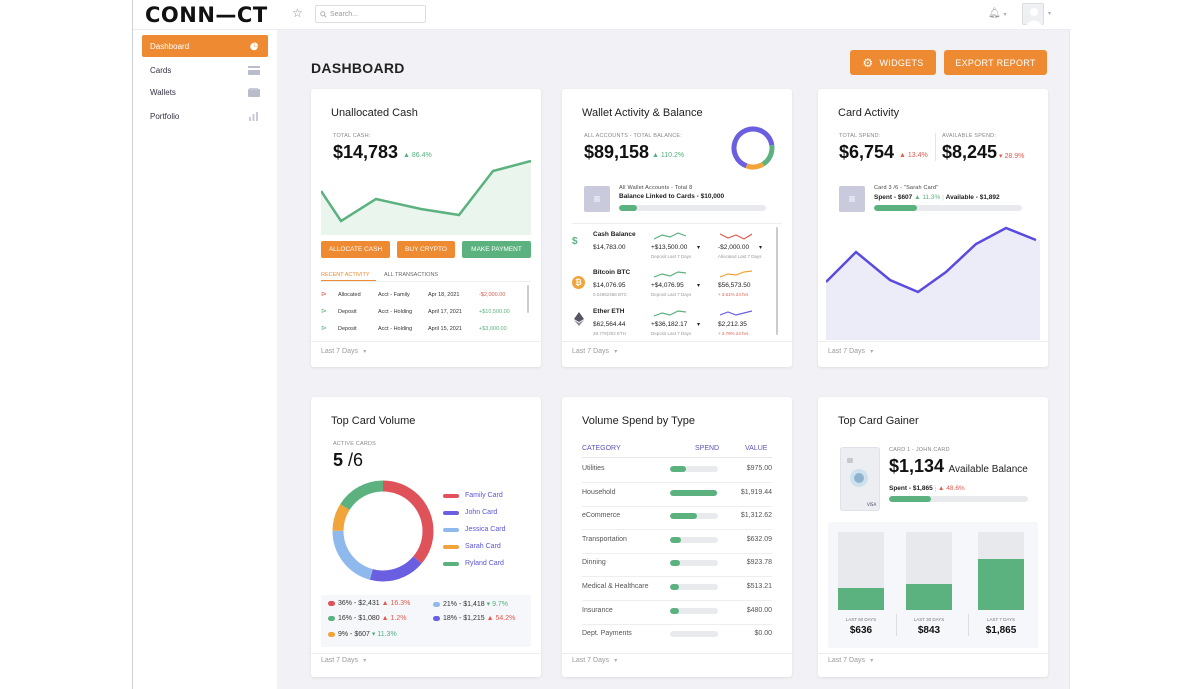 The image size is (1200, 689). What do you see at coordinates (995, 62) in the screenshot?
I see `export-report-button: EXPORT REPORT` at bounding box center [995, 62].